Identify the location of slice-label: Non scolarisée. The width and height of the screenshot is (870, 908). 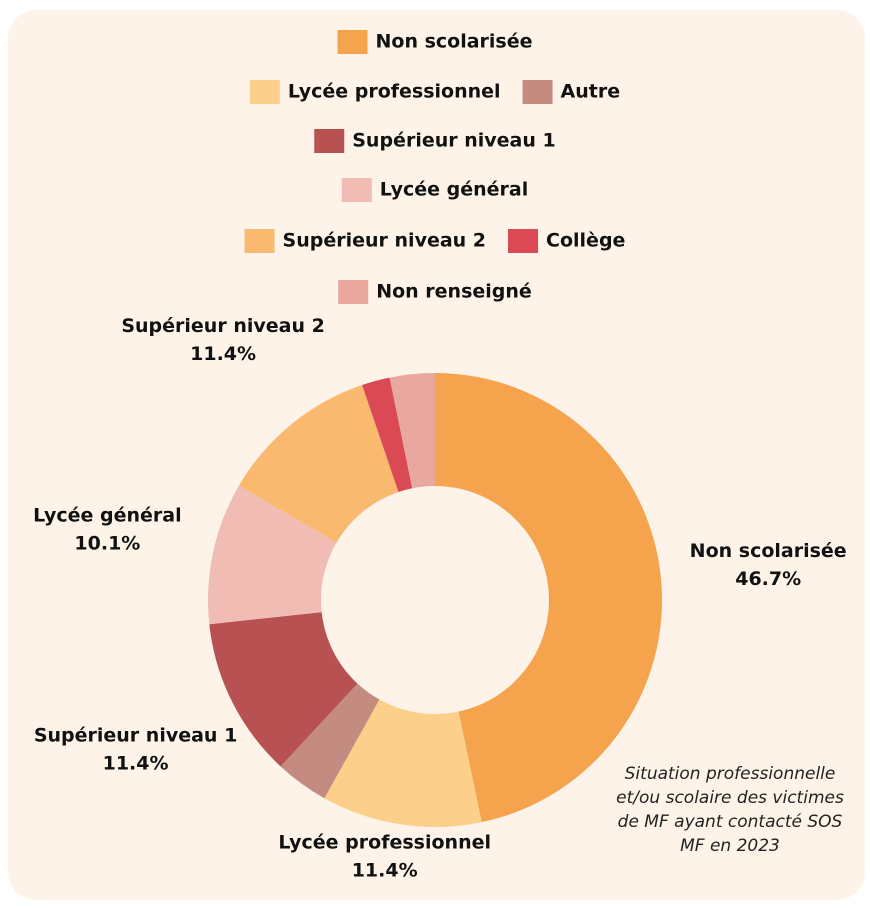
(768, 551).